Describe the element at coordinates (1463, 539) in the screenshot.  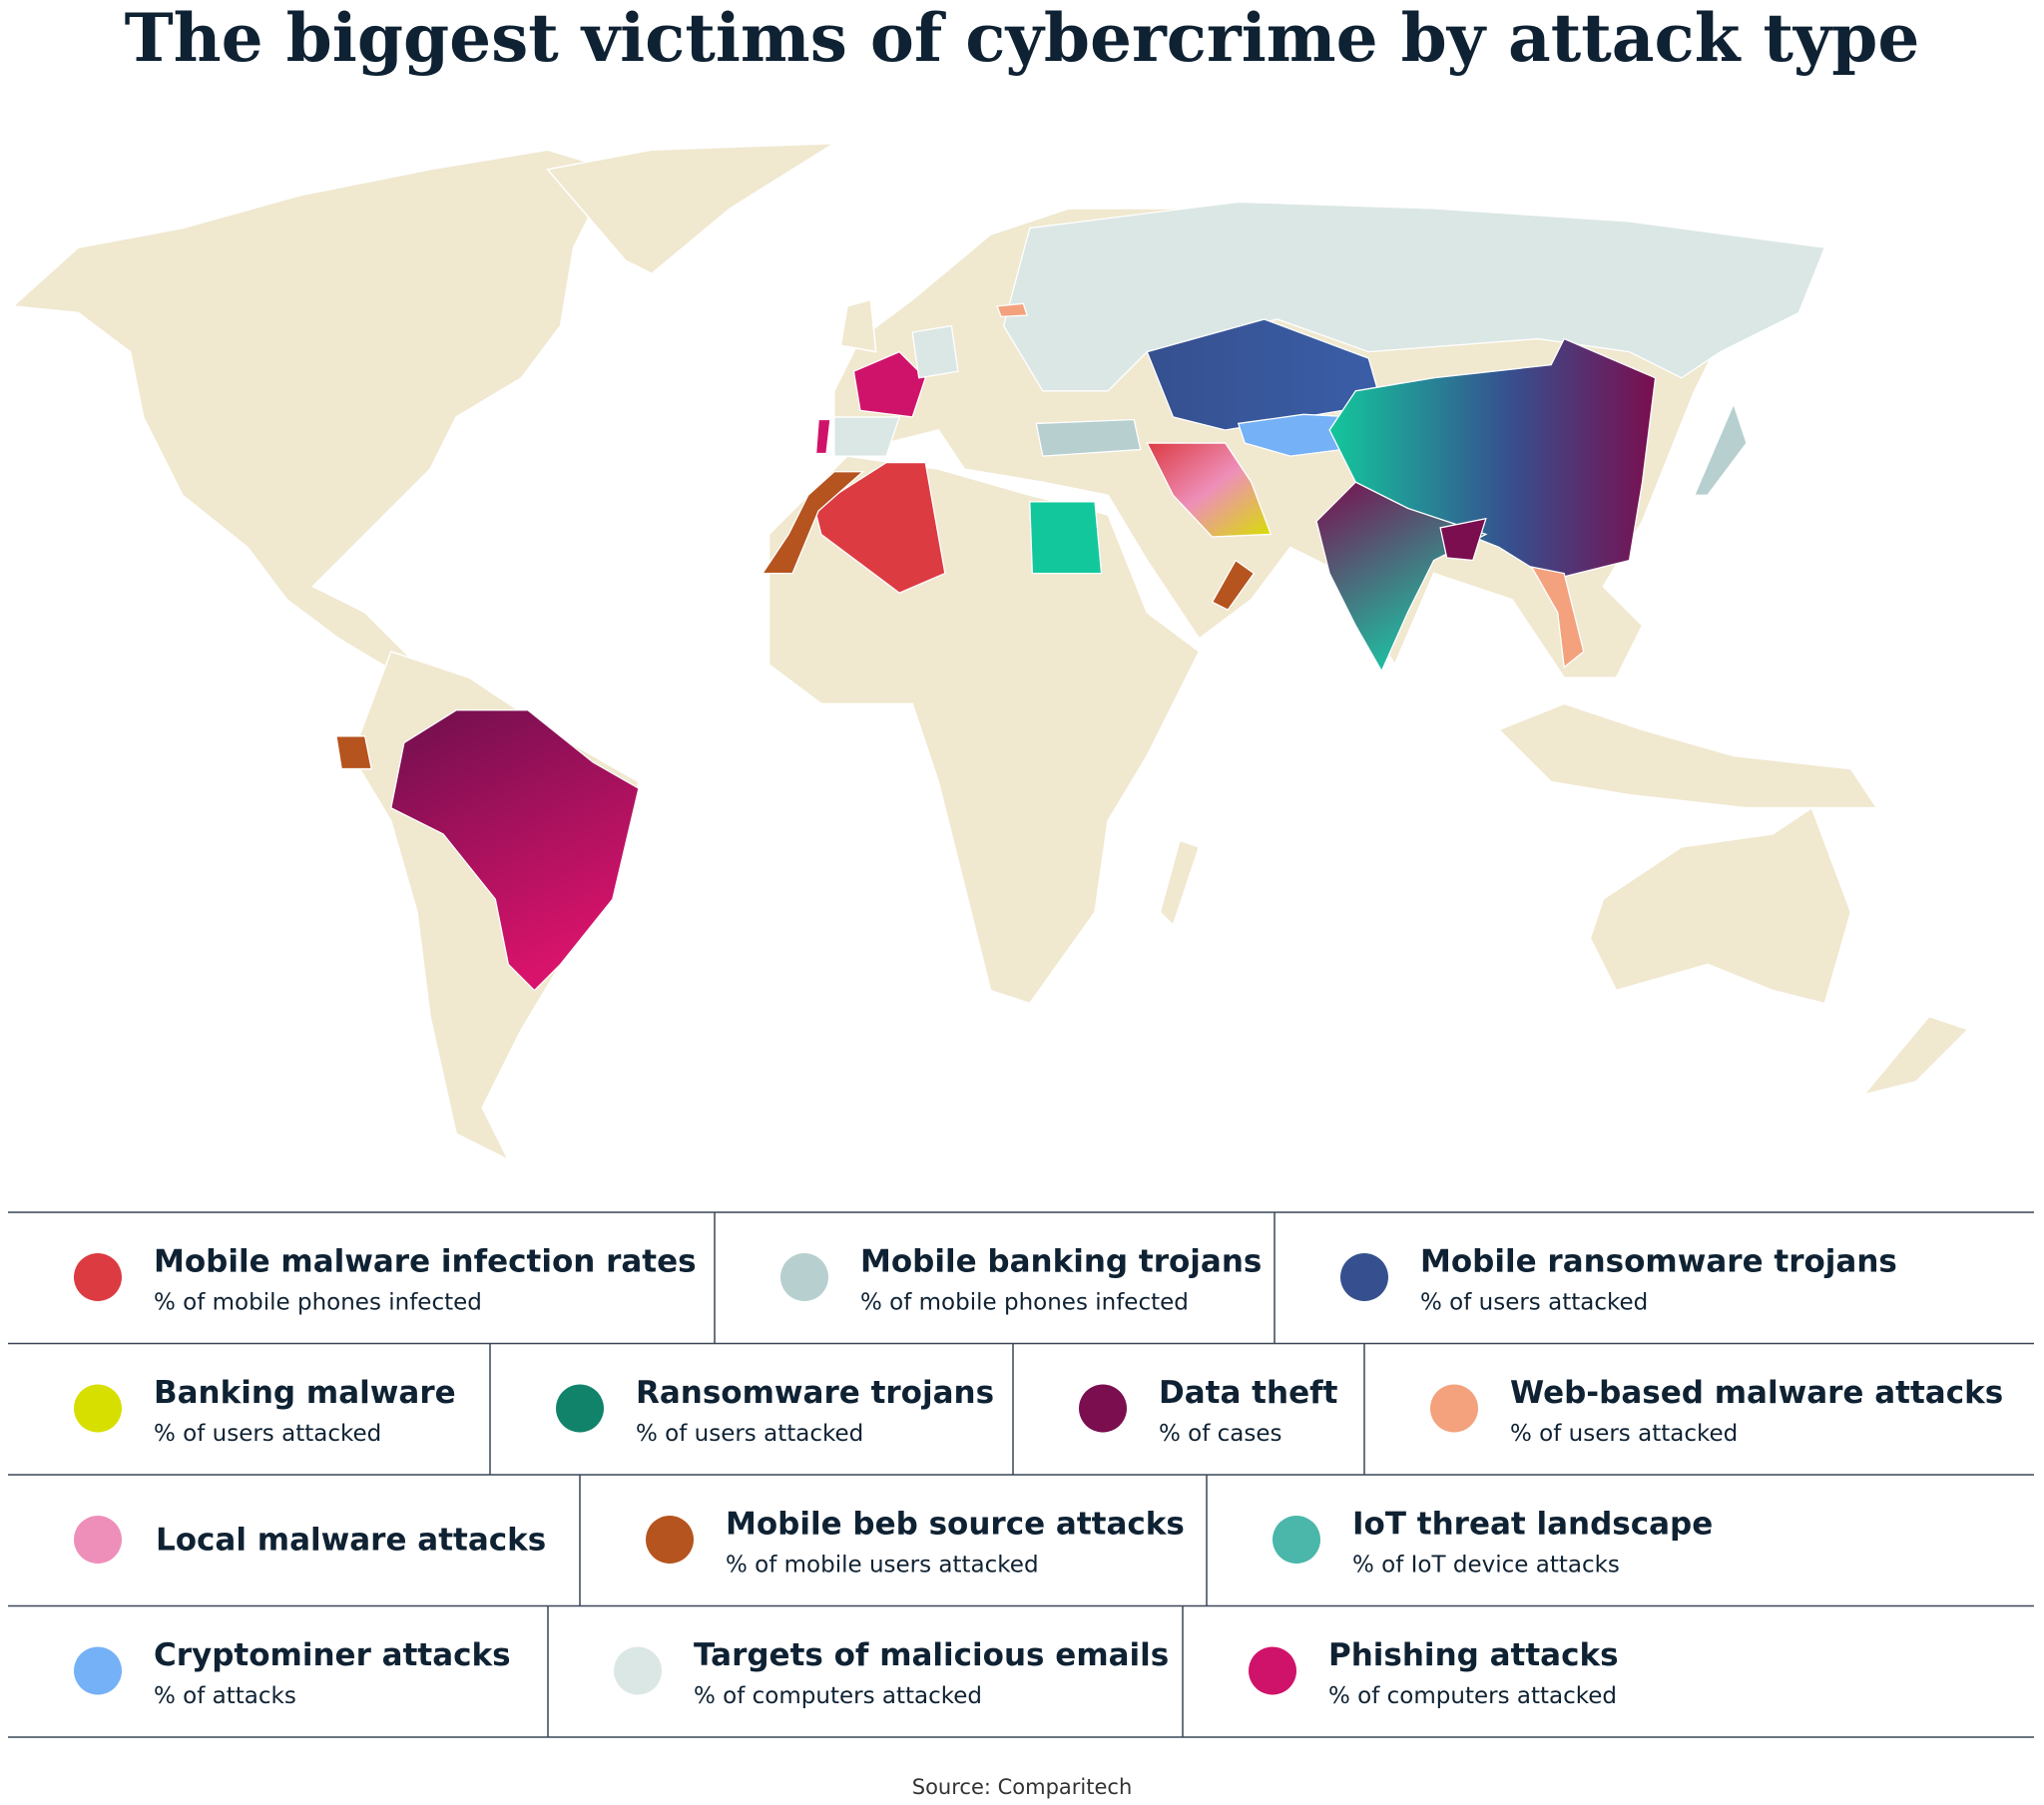
I see `bangladesh` at that location.